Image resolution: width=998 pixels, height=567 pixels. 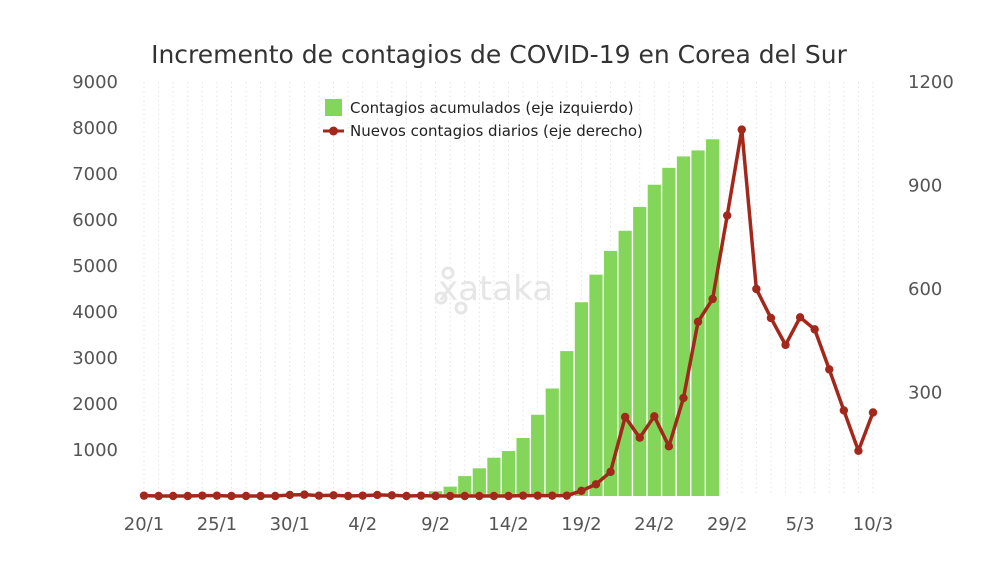 I want to click on x-tick-label: 4/2, so click(x=362, y=524).